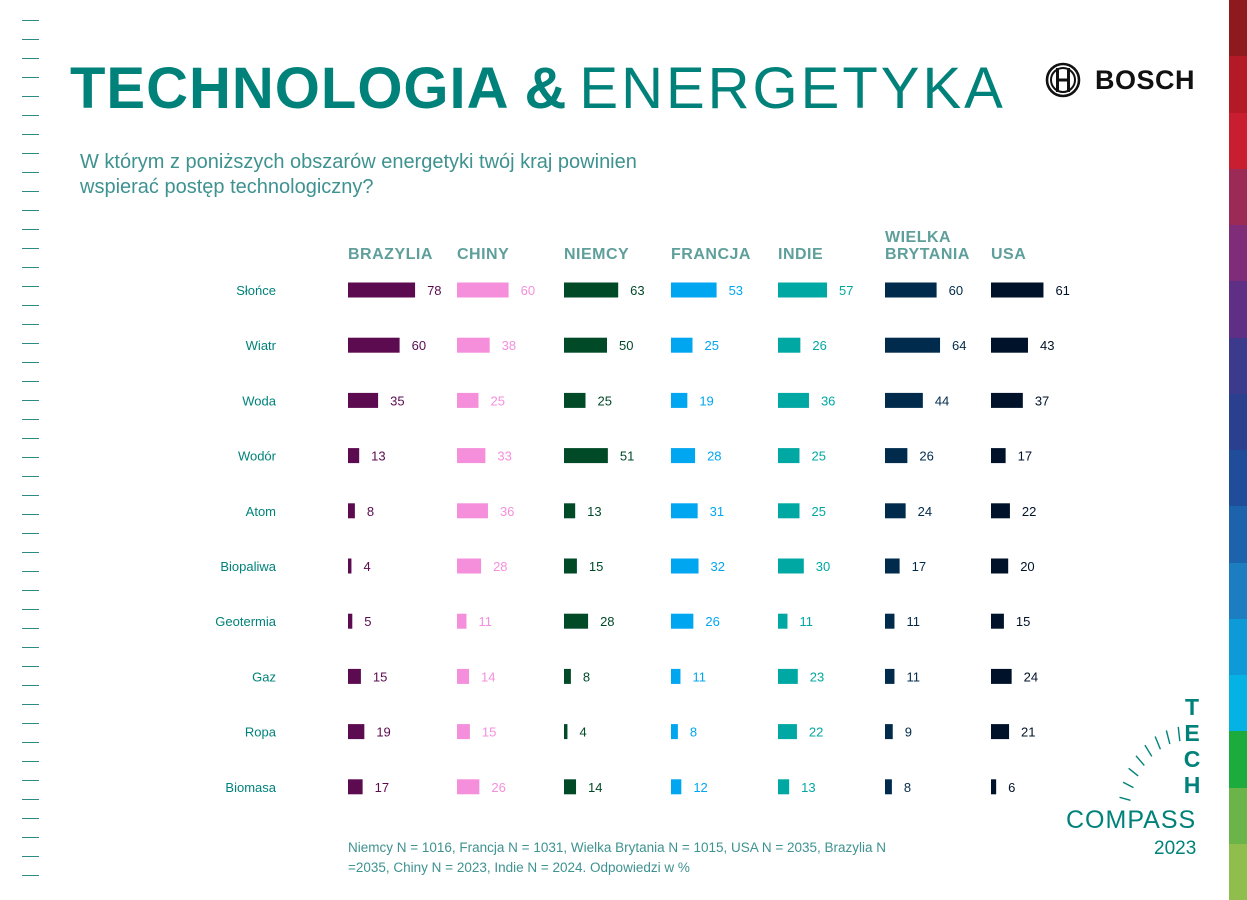 This screenshot has width=1247, height=900. I want to click on title-bold: TECHNOLOGIA &, so click(319, 88).